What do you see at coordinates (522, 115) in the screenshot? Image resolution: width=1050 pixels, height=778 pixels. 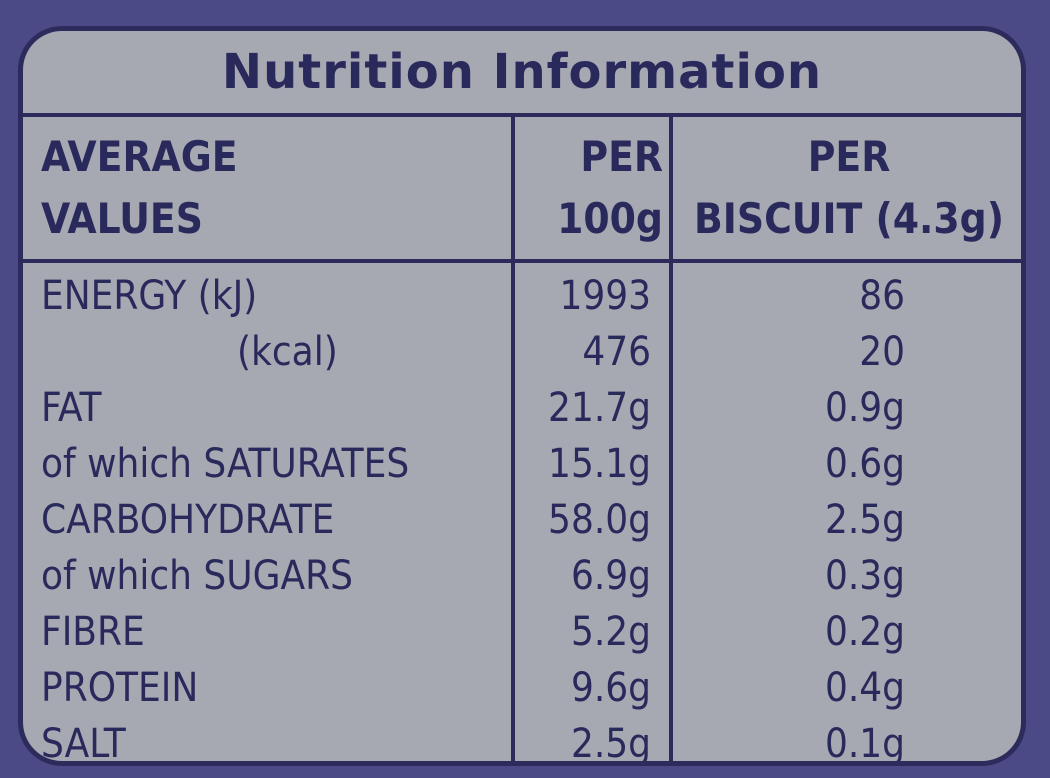 I see `title-divider` at bounding box center [522, 115].